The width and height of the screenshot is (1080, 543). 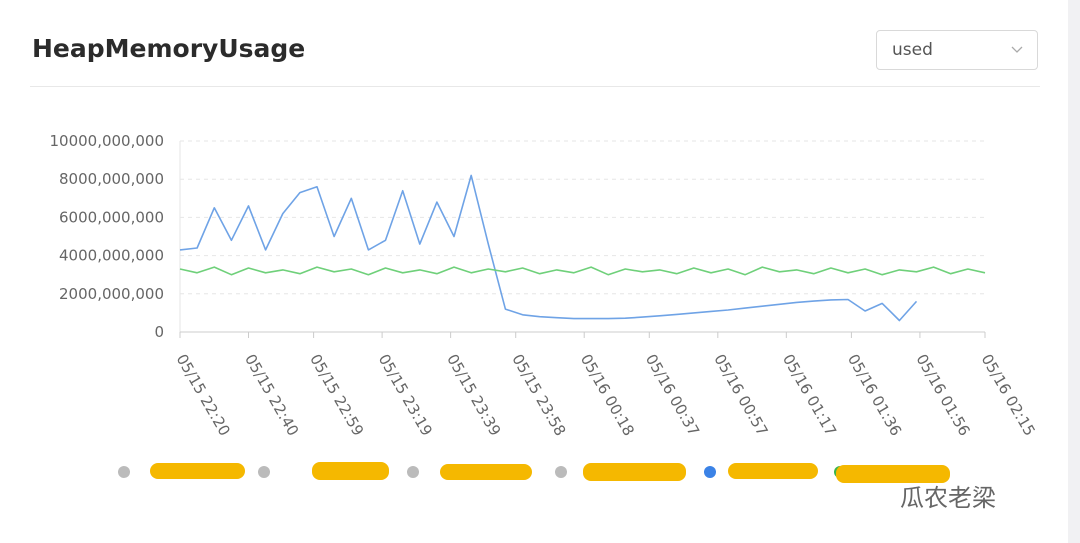 What do you see at coordinates (111, 294) in the screenshot?
I see `y-tick-label: 2000,000,000` at bounding box center [111, 294].